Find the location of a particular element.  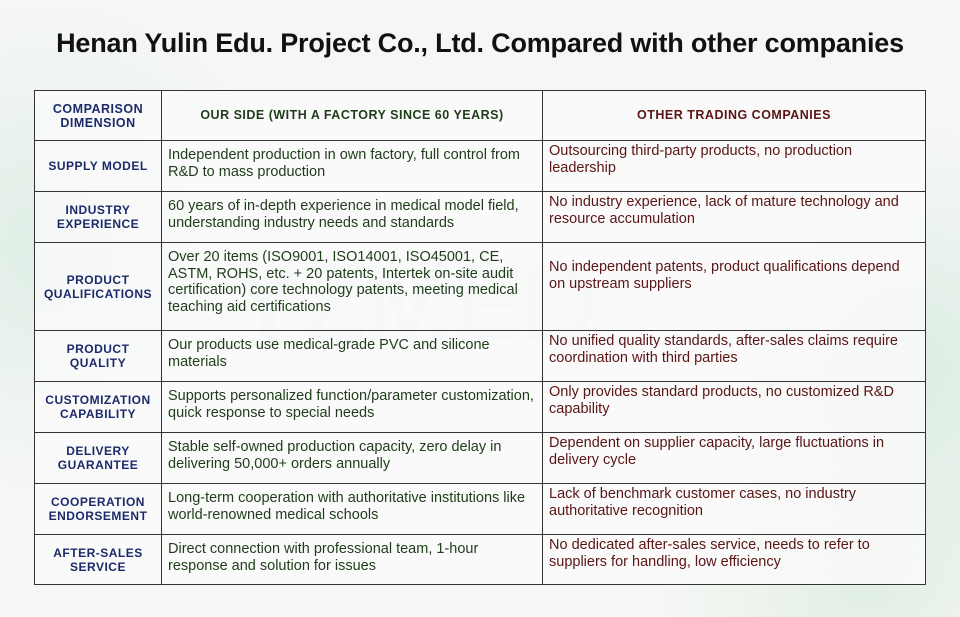

header-ours: OUR SIDE (WITH A FACTORY SINCE 60 YEARS) is located at coordinates (352, 115).